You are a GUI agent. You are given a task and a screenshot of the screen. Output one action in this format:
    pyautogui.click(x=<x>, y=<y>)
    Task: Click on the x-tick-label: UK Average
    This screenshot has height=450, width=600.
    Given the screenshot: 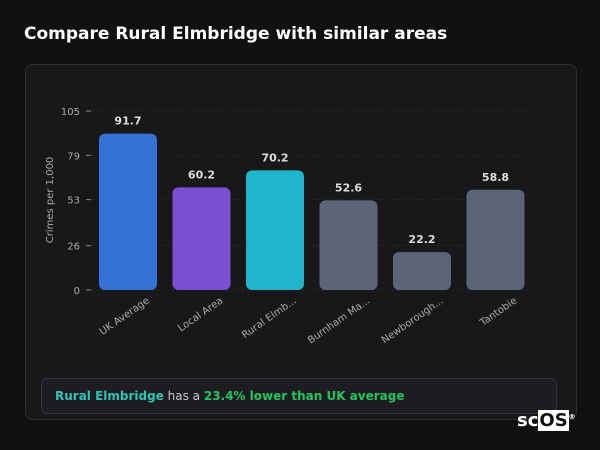 What is the action you would take?
    pyautogui.click(x=125, y=316)
    